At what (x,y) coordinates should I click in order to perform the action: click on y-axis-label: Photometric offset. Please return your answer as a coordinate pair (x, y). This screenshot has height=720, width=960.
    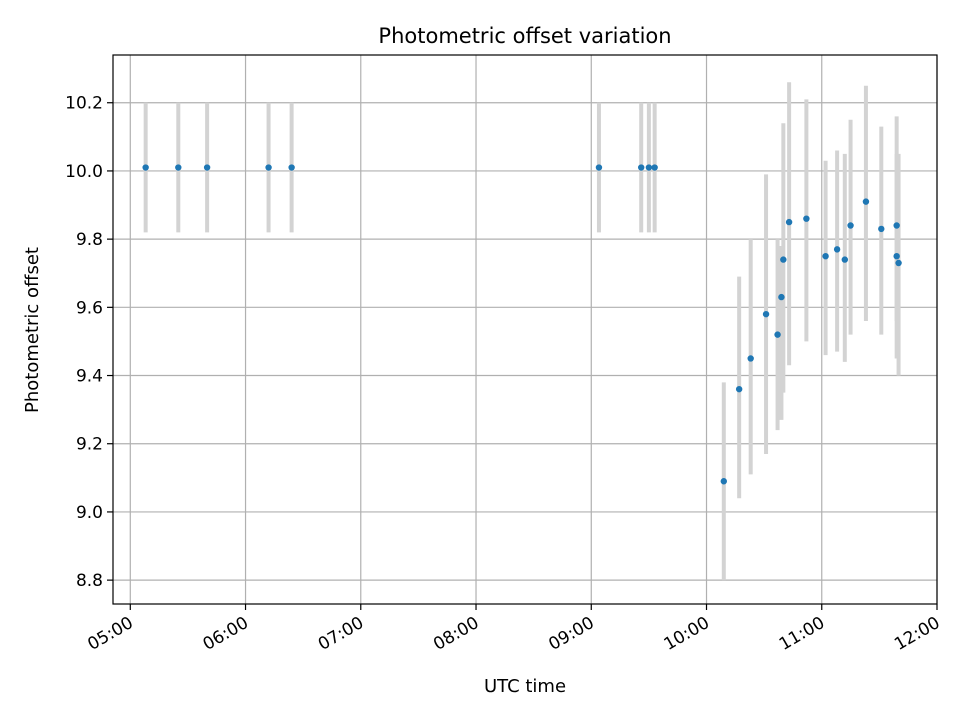
    Looking at the image, I should click on (32, 330).